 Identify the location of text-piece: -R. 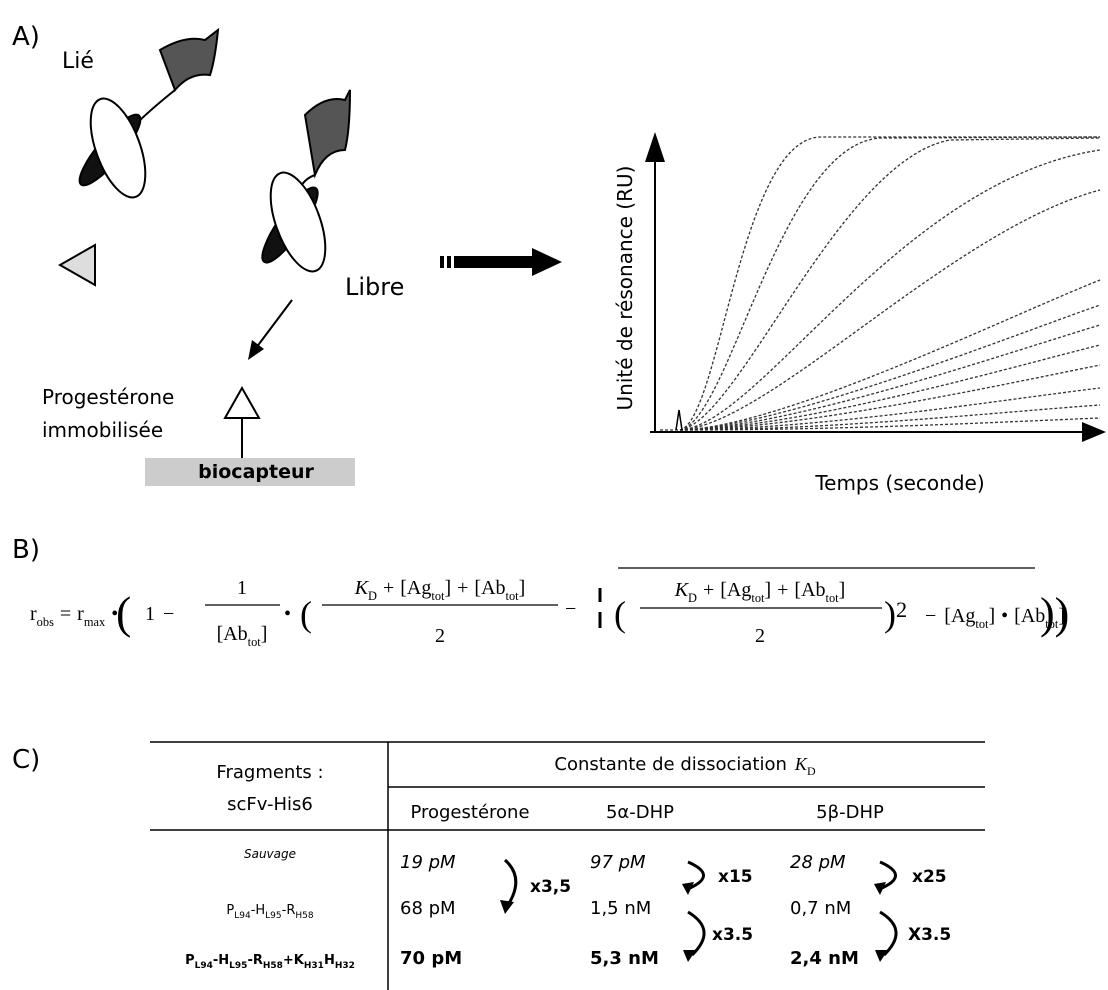
(254, 960).